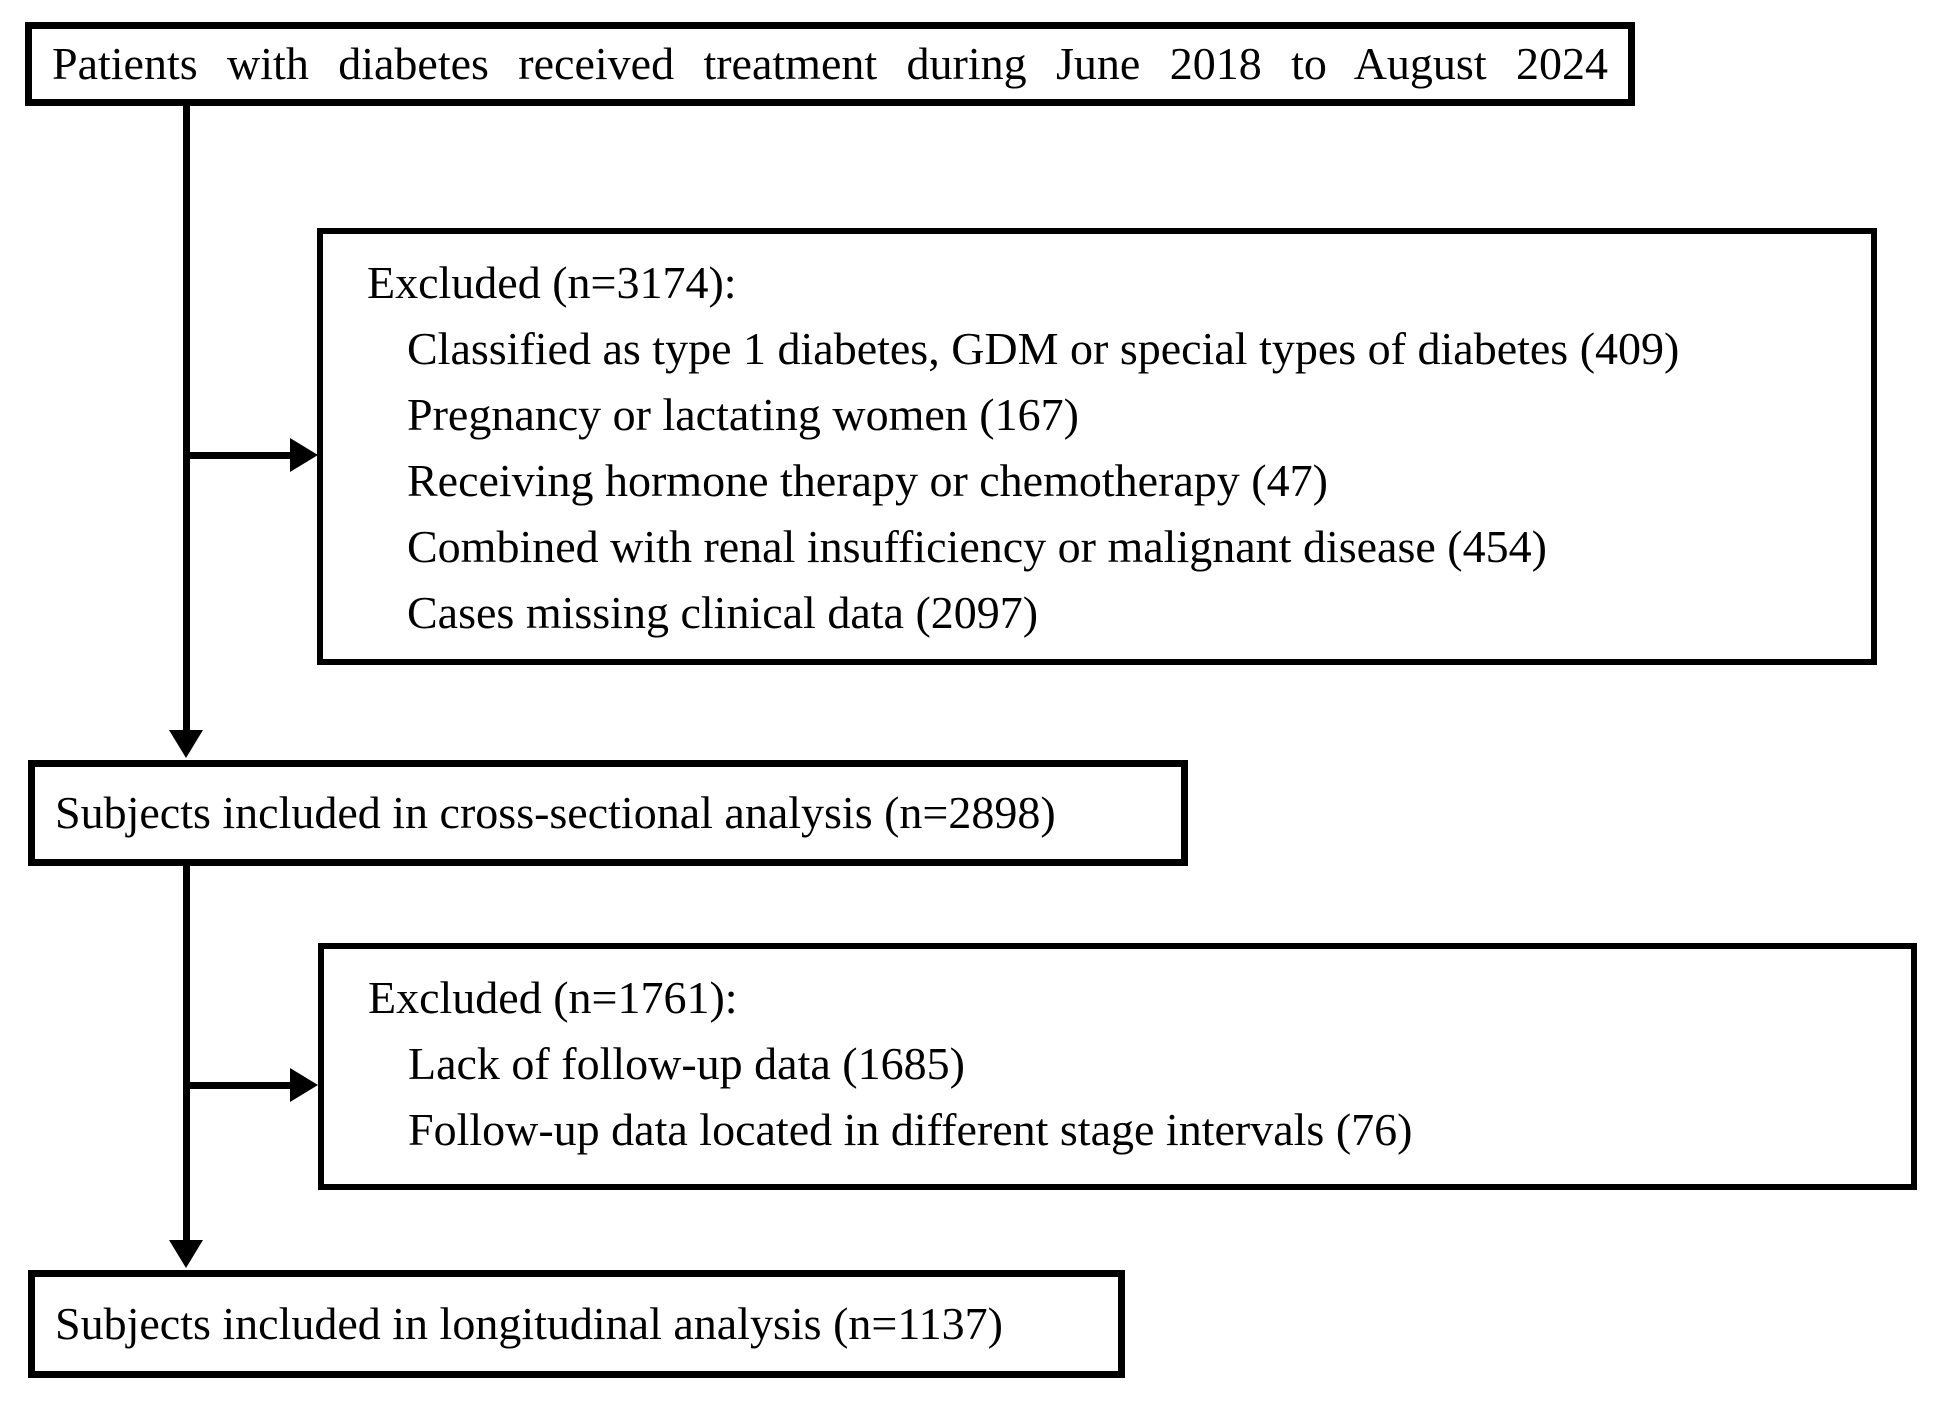  What do you see at coordinates (552, 282) in the screenshot?
I see `exclusion-1-header: Excluded (n=3174):` at bounding box center [552, 282].